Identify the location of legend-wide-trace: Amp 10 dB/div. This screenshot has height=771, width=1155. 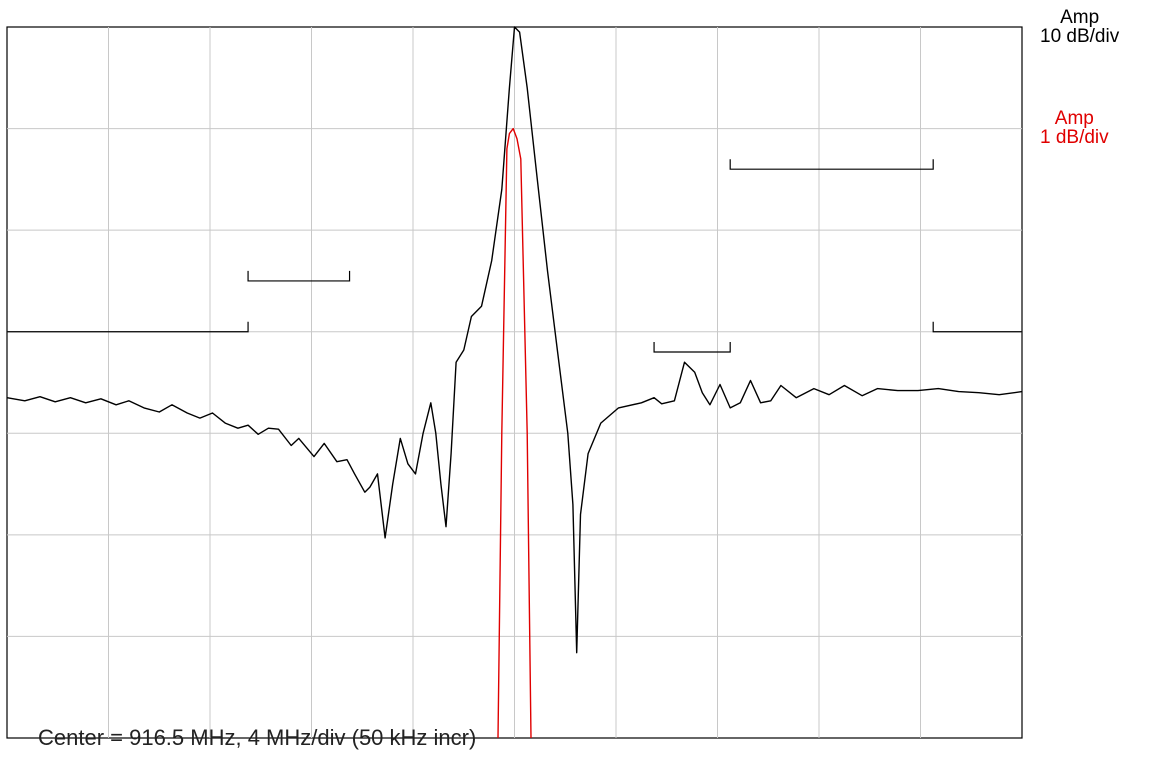
(1079, 27).